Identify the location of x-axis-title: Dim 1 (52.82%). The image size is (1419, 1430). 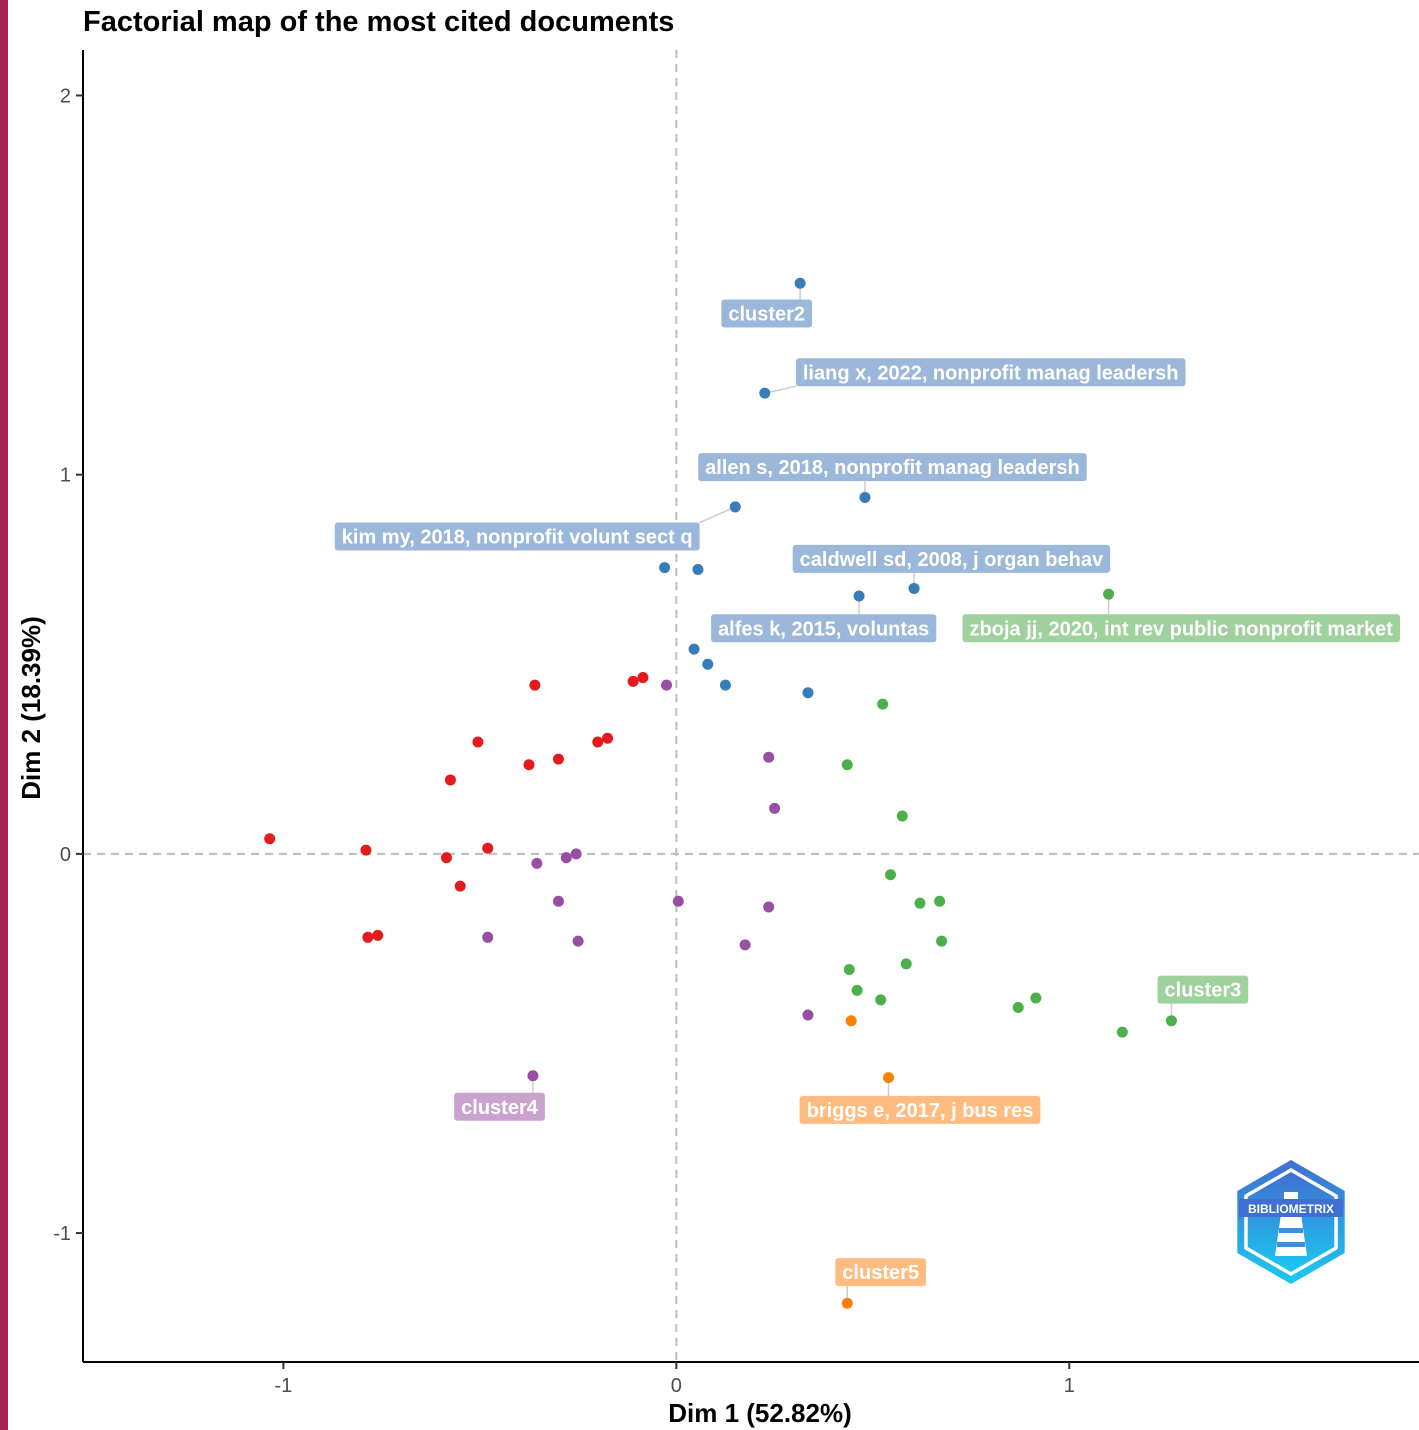
(760, 1413).